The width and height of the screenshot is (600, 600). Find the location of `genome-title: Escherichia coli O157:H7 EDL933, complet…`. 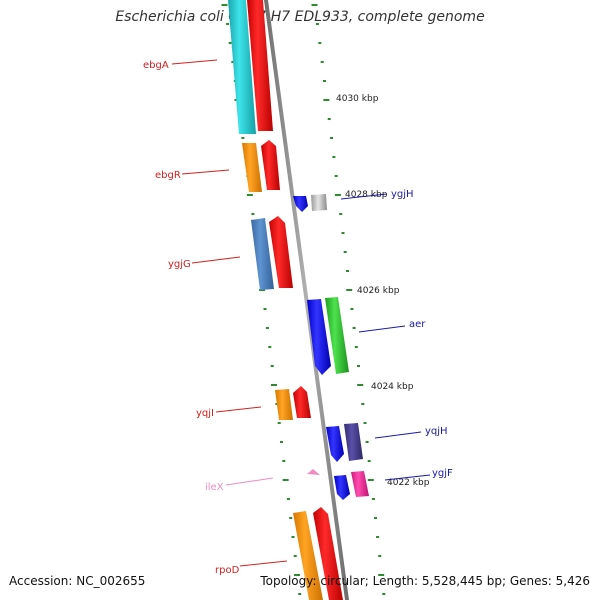

genome-title: Escherichia coli O157:H7 EDL933, complet… is located at coordinates (300, 17).